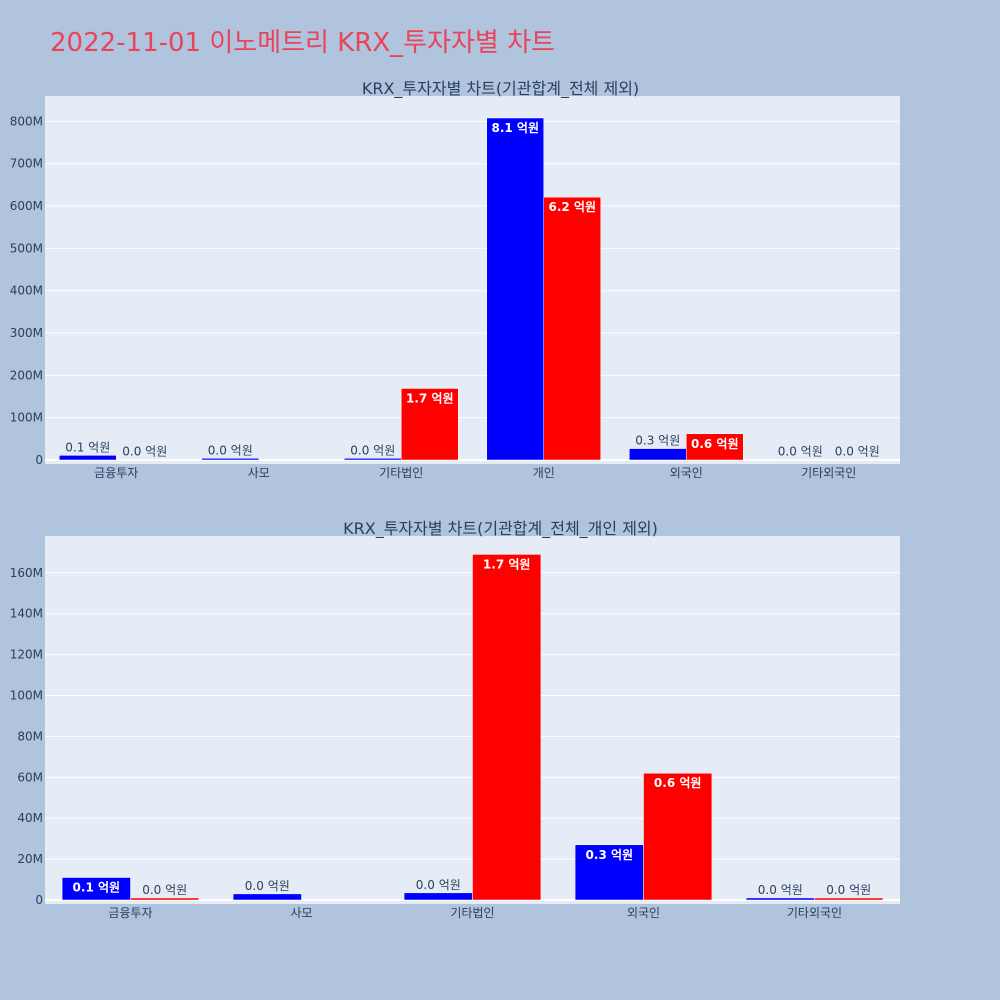 Image resolution: width=1000 pixels, height=1000 pixels. I want to click on y-tick-label: 300M, so click(26, 333).